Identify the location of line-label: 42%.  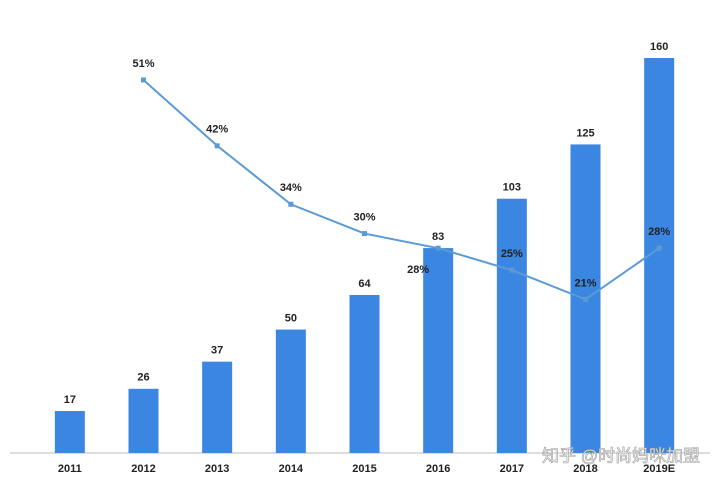
(217, 130).